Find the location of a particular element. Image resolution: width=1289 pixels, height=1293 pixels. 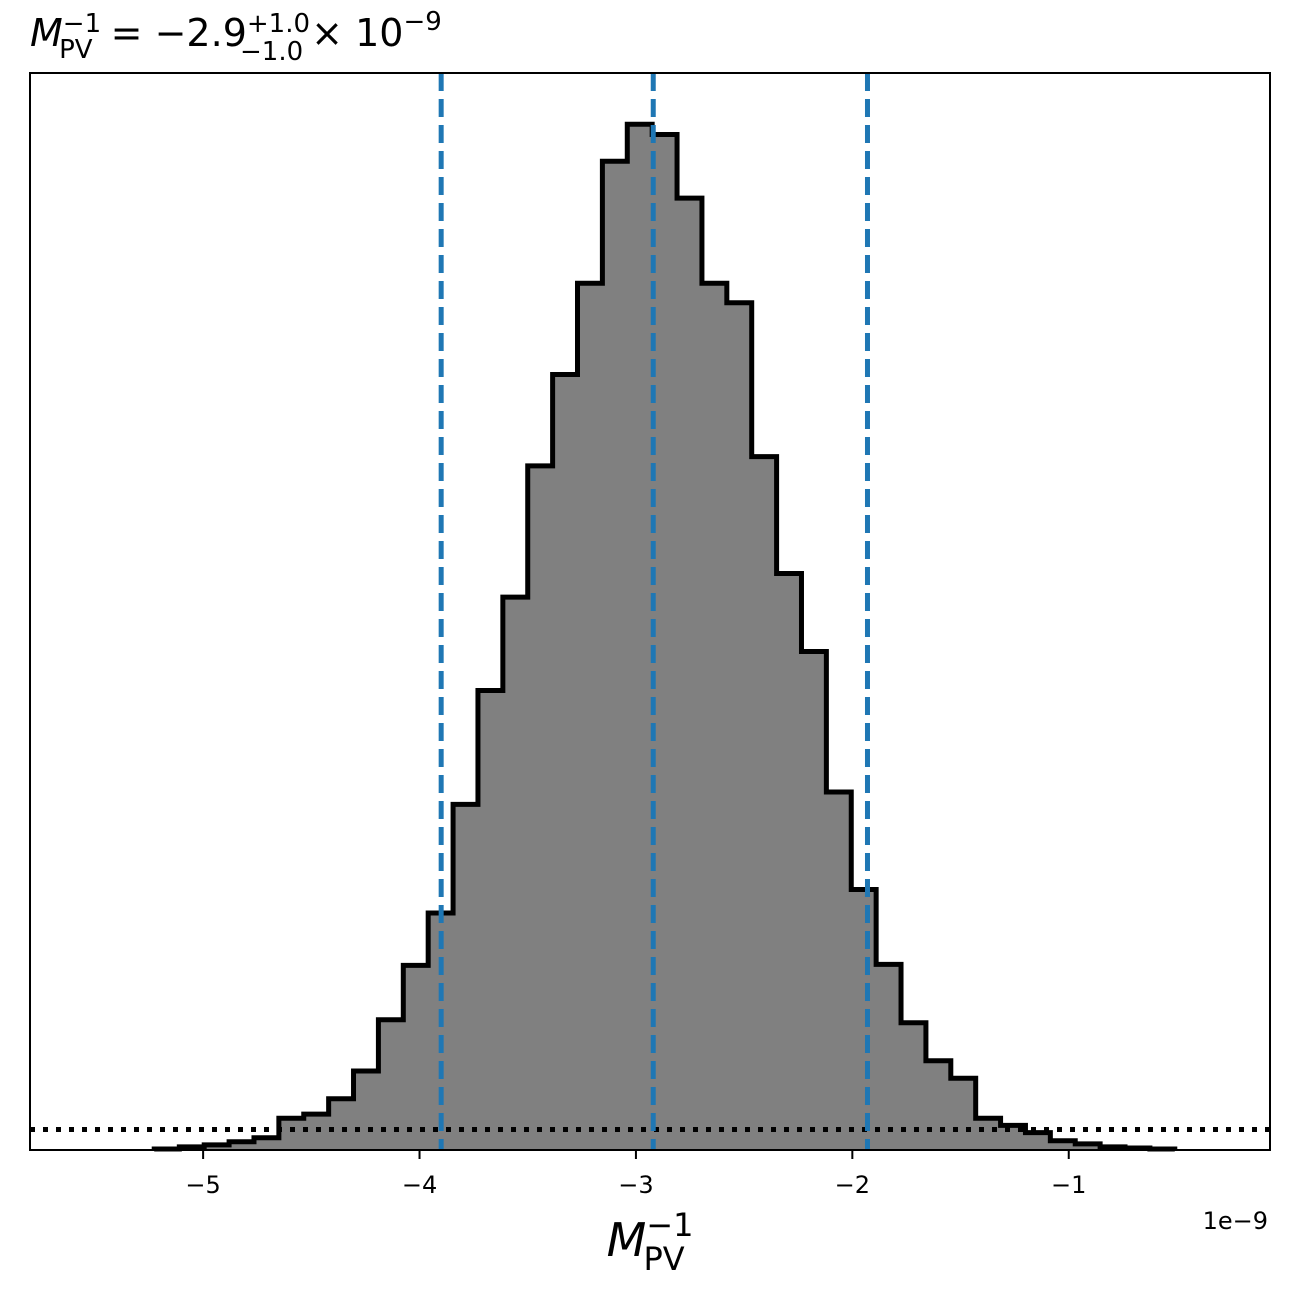

x-axis-label: M−1 PV is located at coordinates (650, 1242).